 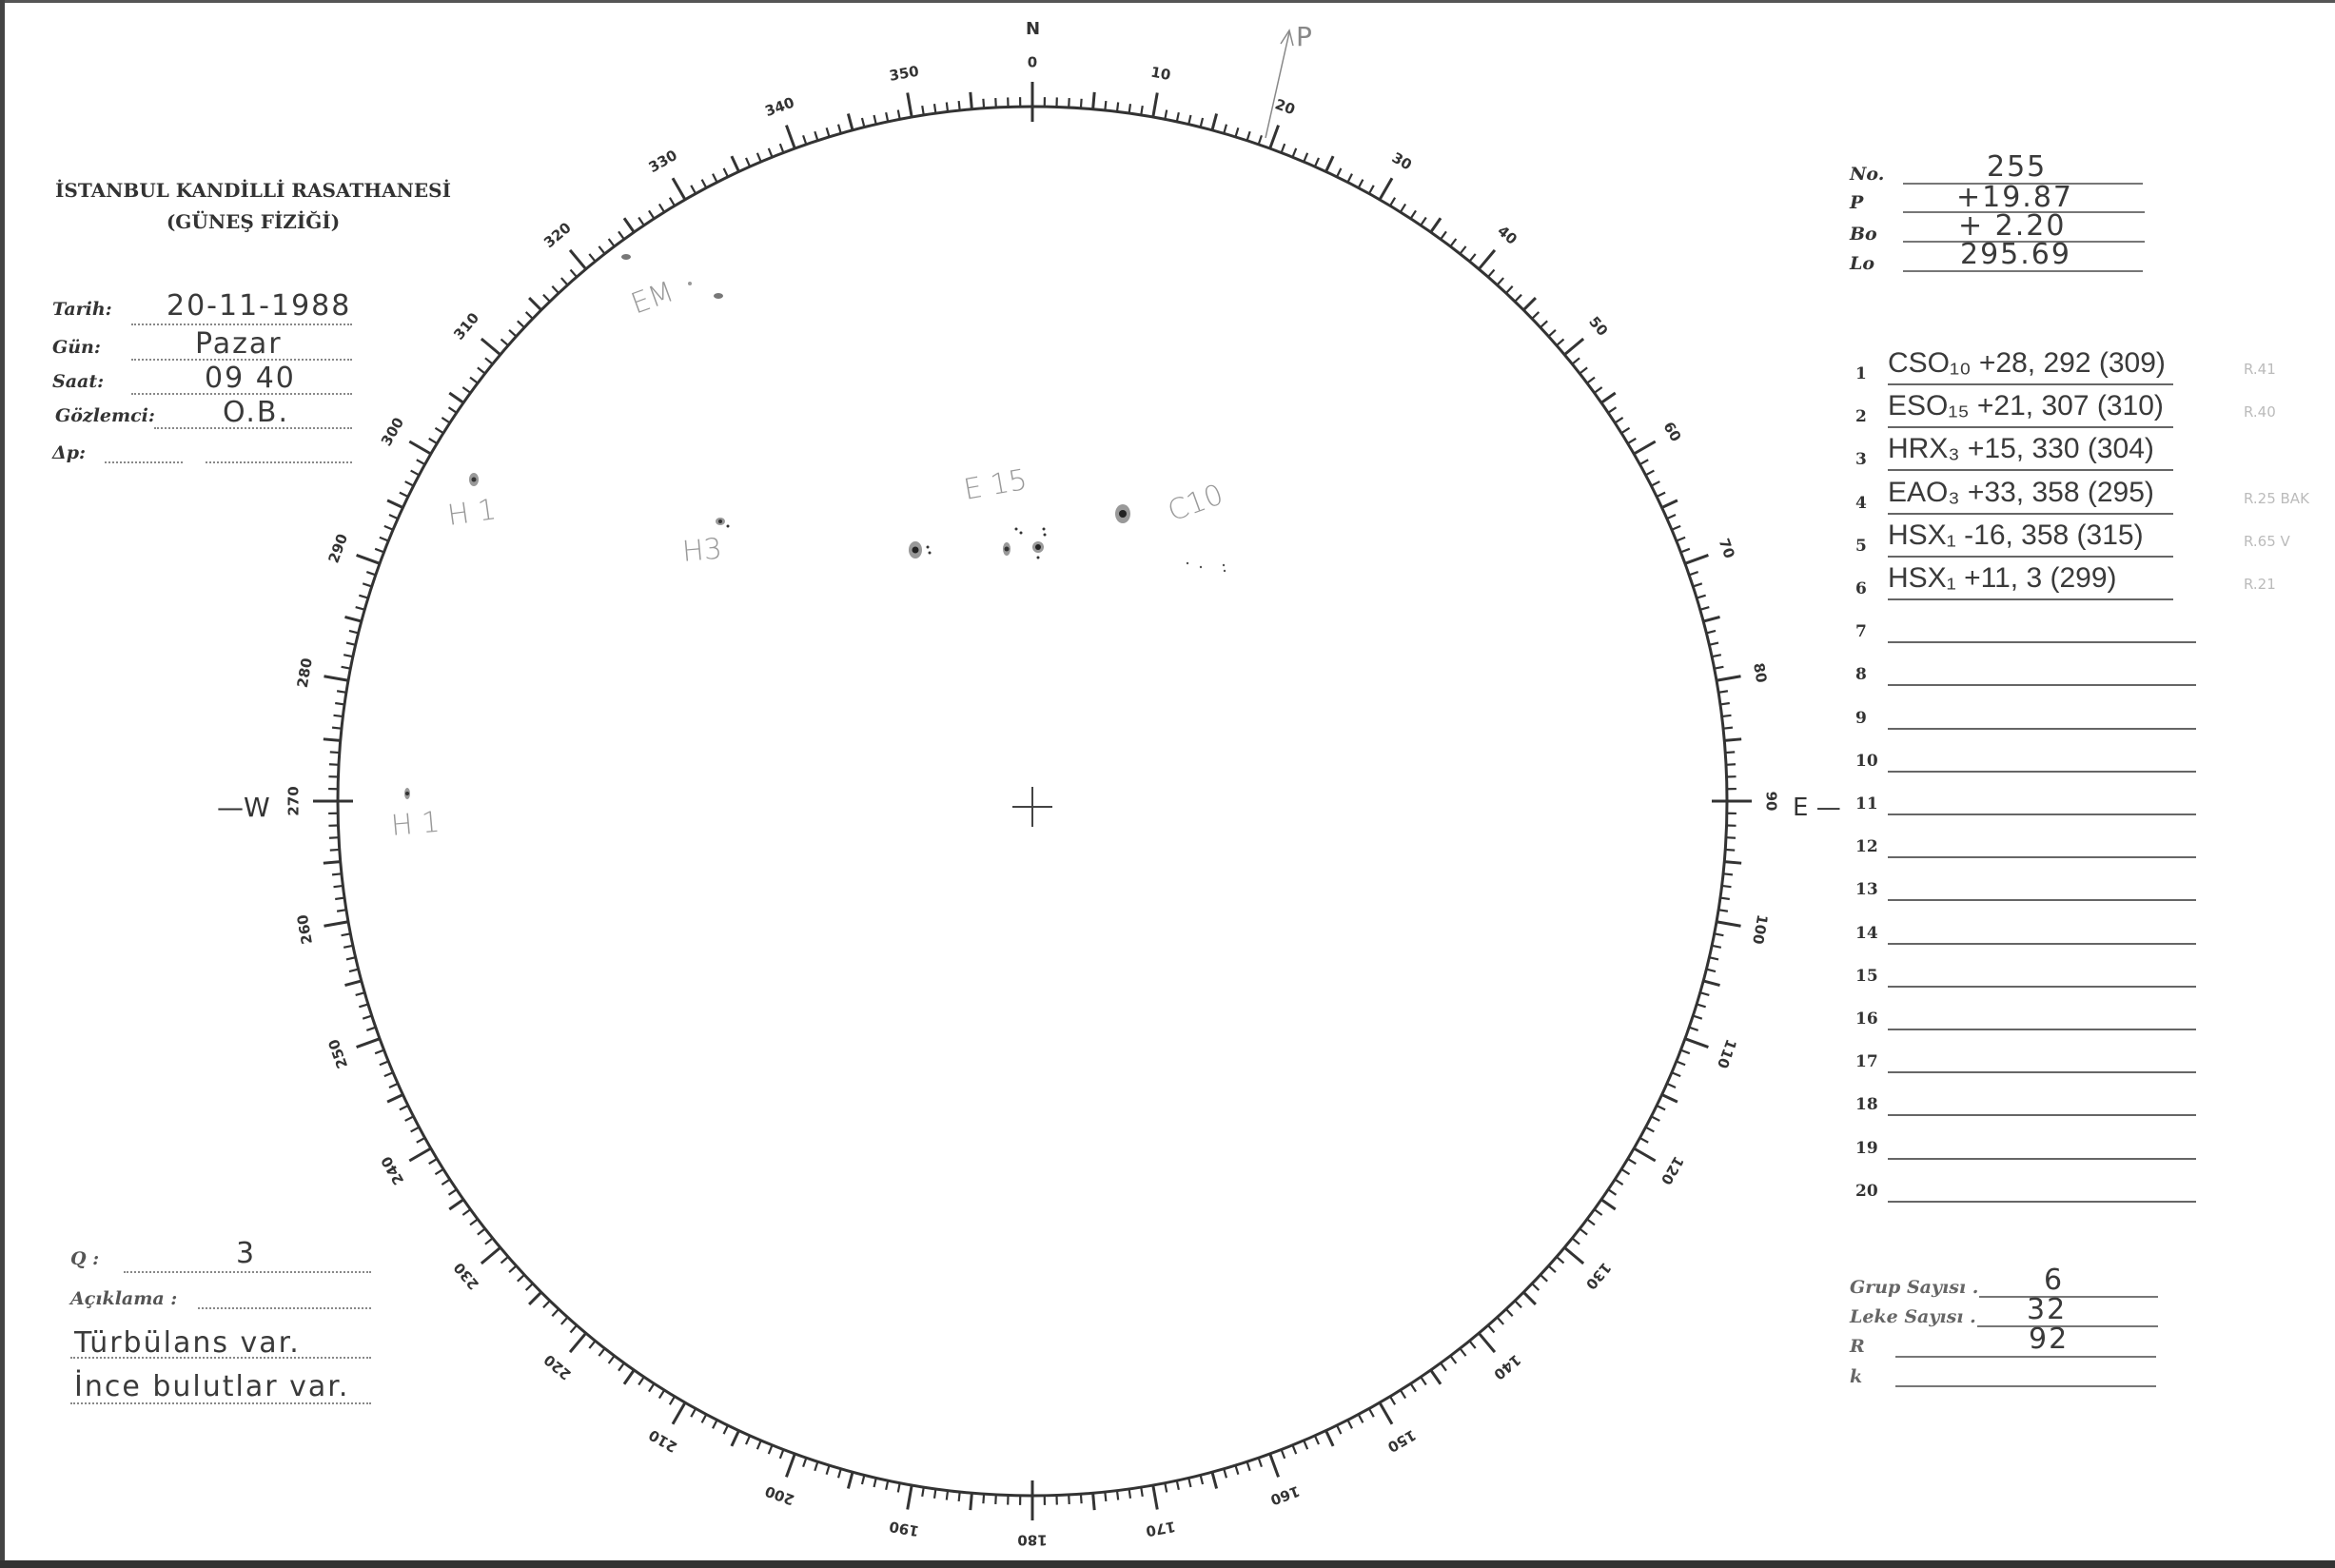 I want to click on group-row-note: R.40, so click(x=2260, y=412).